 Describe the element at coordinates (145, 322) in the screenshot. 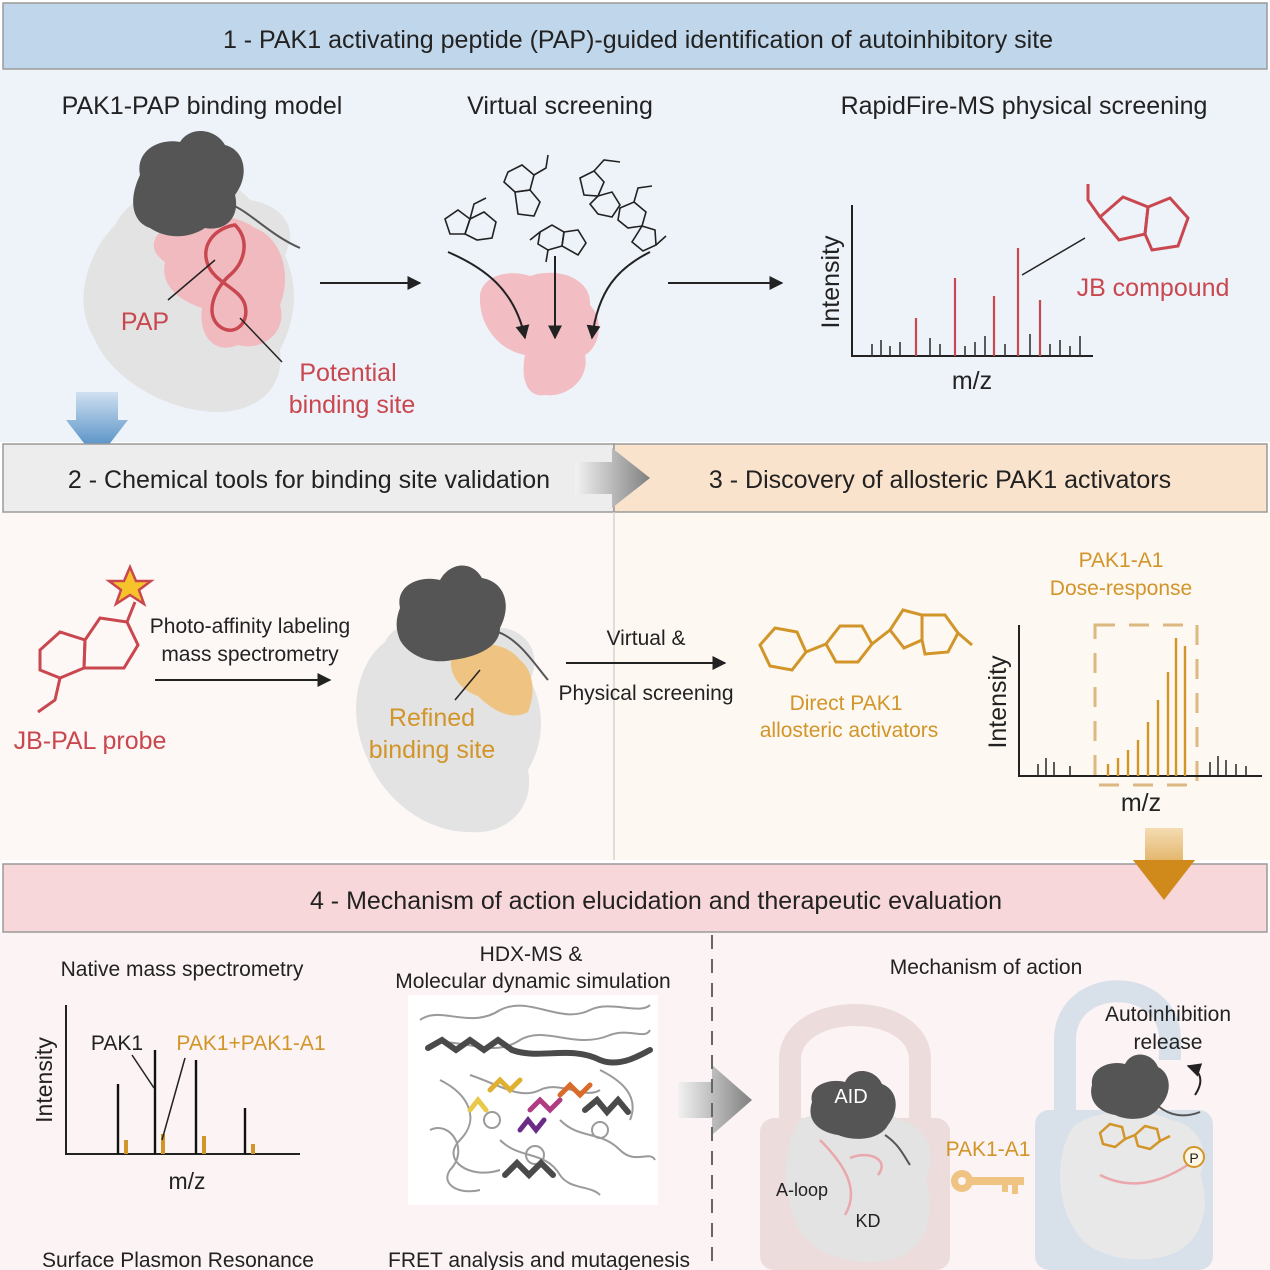

I see `pap-label: PAP` at that location.